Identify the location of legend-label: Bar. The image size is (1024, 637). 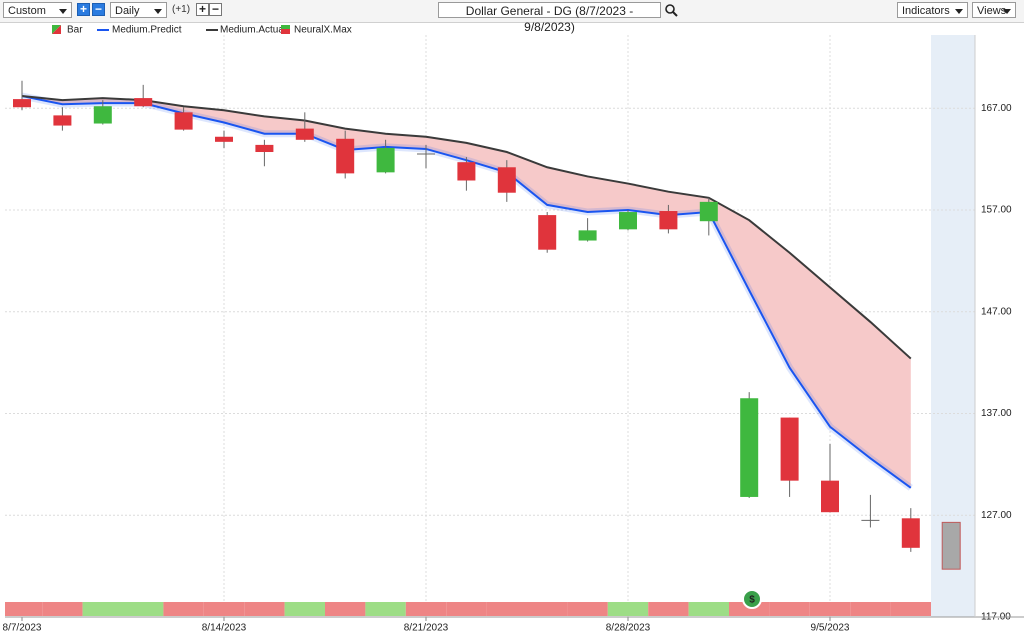
(75, 30).